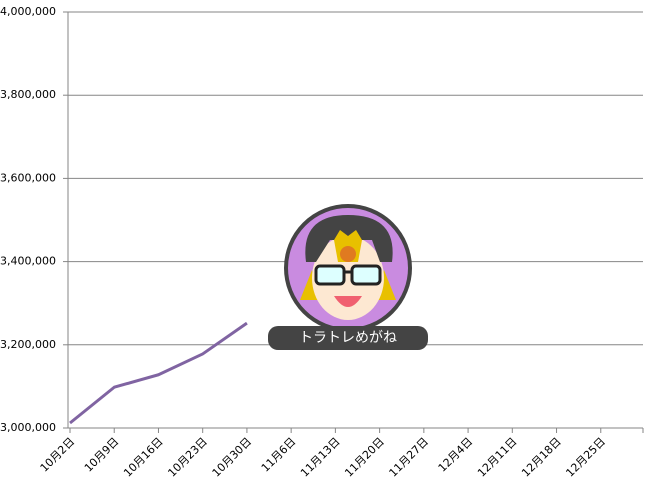 This screenshot has height=499, width=660. I want to click on x-tick-label: 10月30日, so click(232, 457).